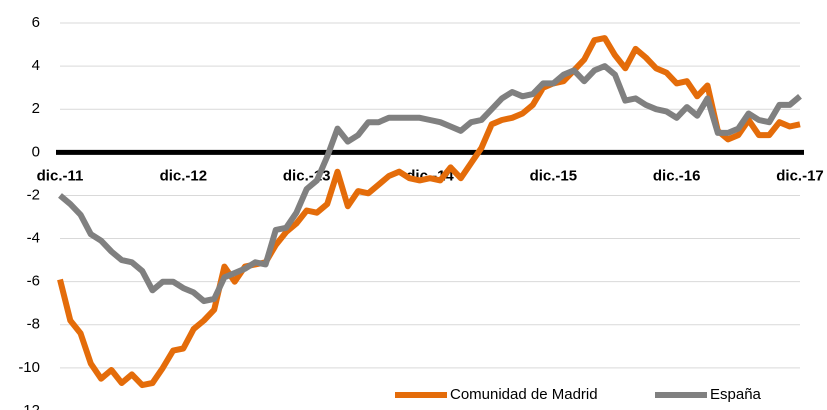 Image resolution: width=827 pixels, height=410 pixels. I want to click on x-tick-label: dic.-17, so click(800, 175).